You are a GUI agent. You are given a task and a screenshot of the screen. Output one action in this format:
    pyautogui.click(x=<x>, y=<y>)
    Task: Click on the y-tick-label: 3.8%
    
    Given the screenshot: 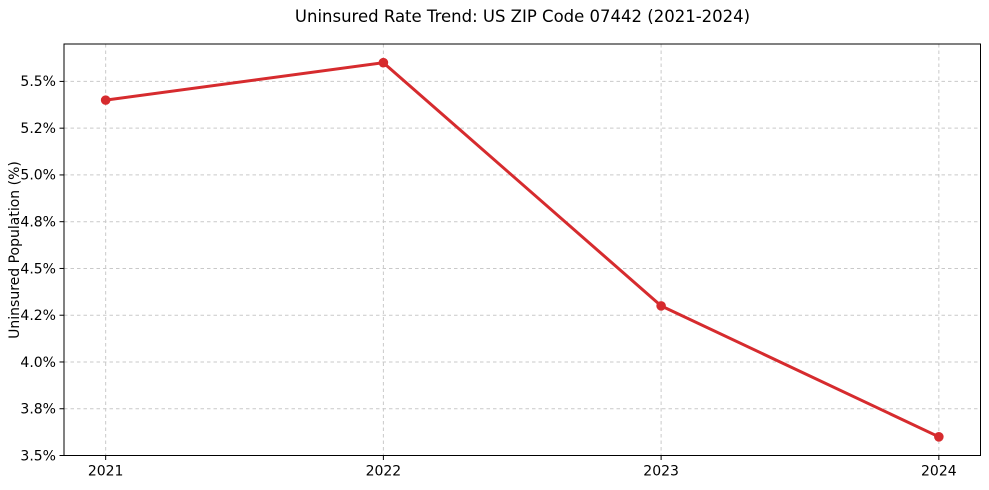 What is the action you would take?
    pyautogui.click(x=38, y=410)
    